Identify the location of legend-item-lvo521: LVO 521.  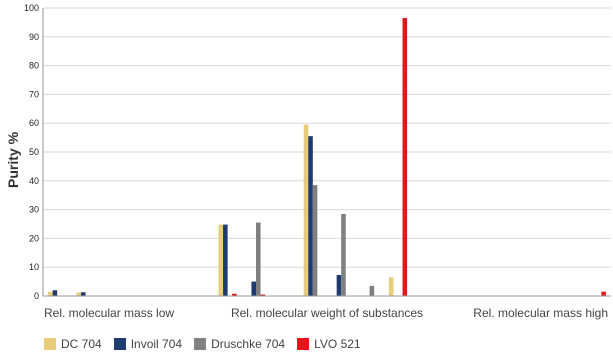
(329, 344).